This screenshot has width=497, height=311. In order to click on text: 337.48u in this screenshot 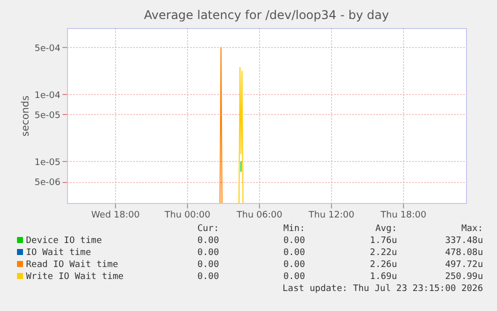, I will do `click(464, 241)`.